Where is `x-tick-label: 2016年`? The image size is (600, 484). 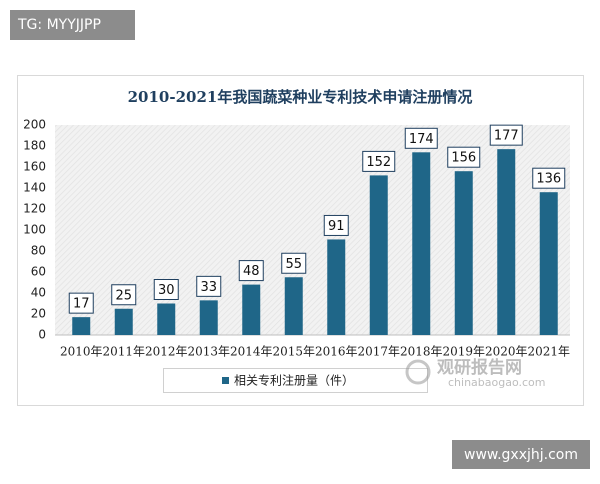
x-tick-label: 2016年 is located at coordinates (336, 352).